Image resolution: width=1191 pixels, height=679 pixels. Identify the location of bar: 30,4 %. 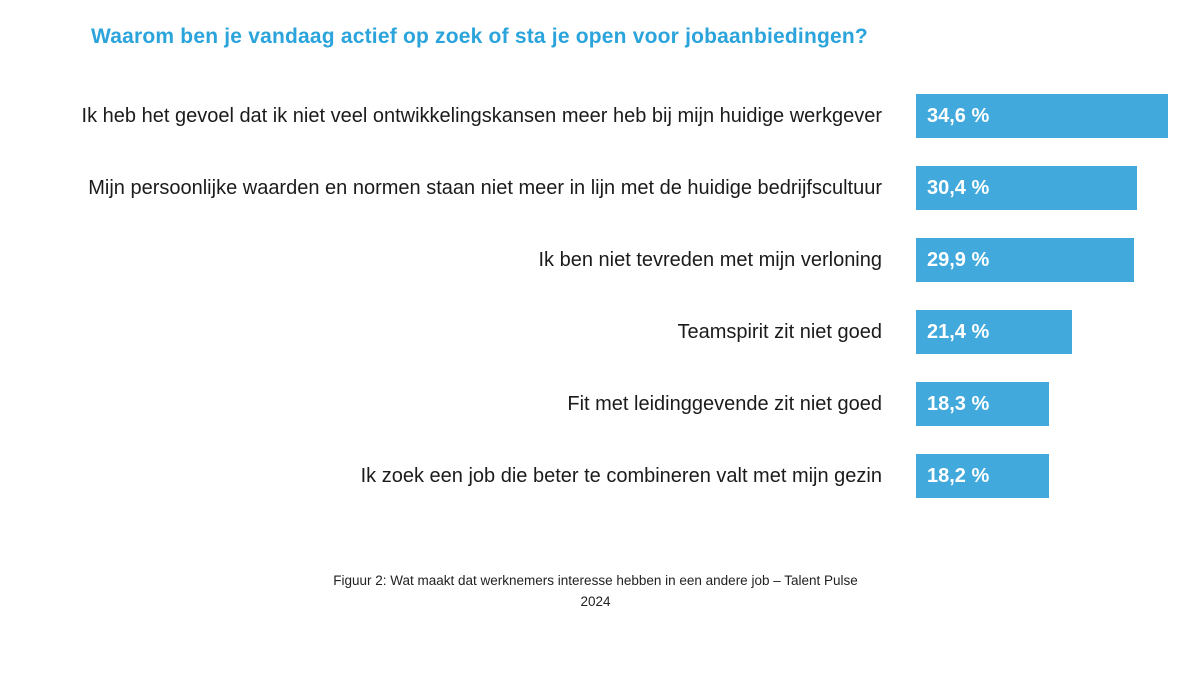
(1026, 188).